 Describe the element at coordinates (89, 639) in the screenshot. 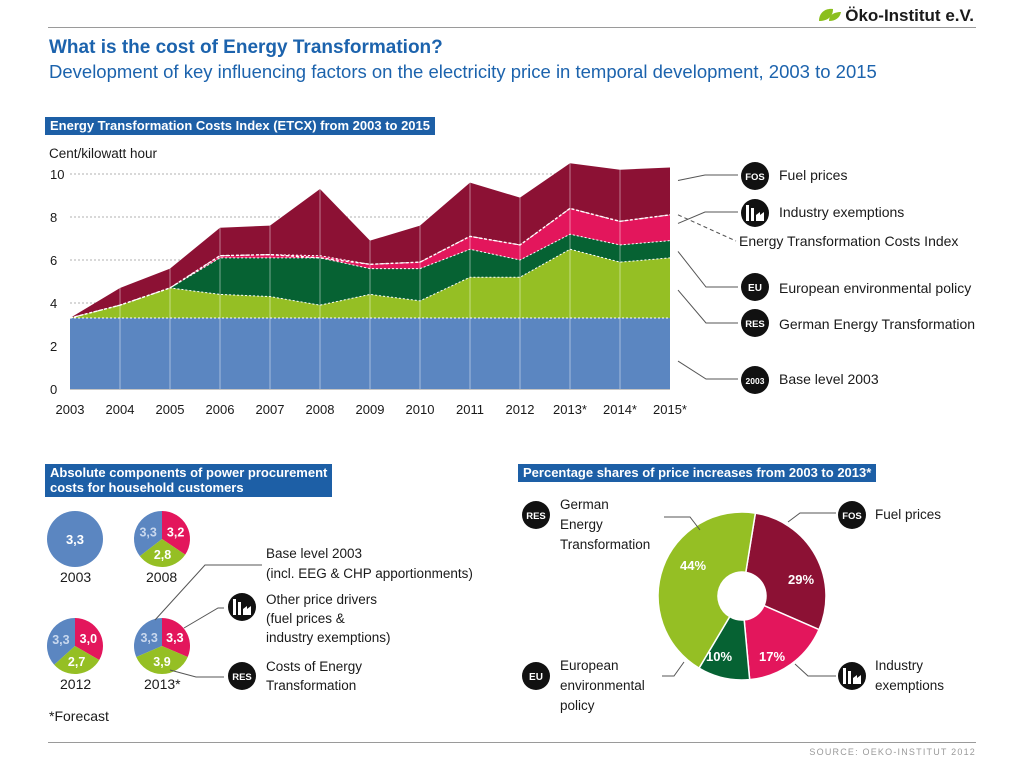

I see `pie-2012-slice-other` at that location.